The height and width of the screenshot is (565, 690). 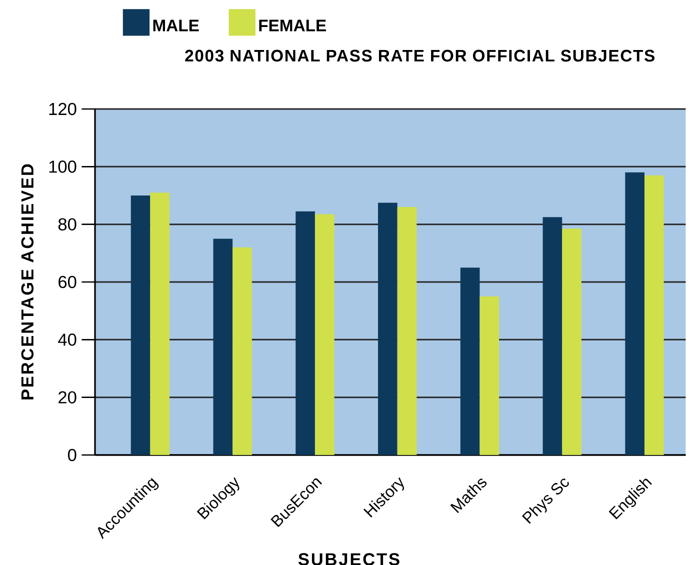 What do you see at coordinates (176, 26) in the screenshot?
I see `legend-label: MALE` at bounding box center [176, 26].